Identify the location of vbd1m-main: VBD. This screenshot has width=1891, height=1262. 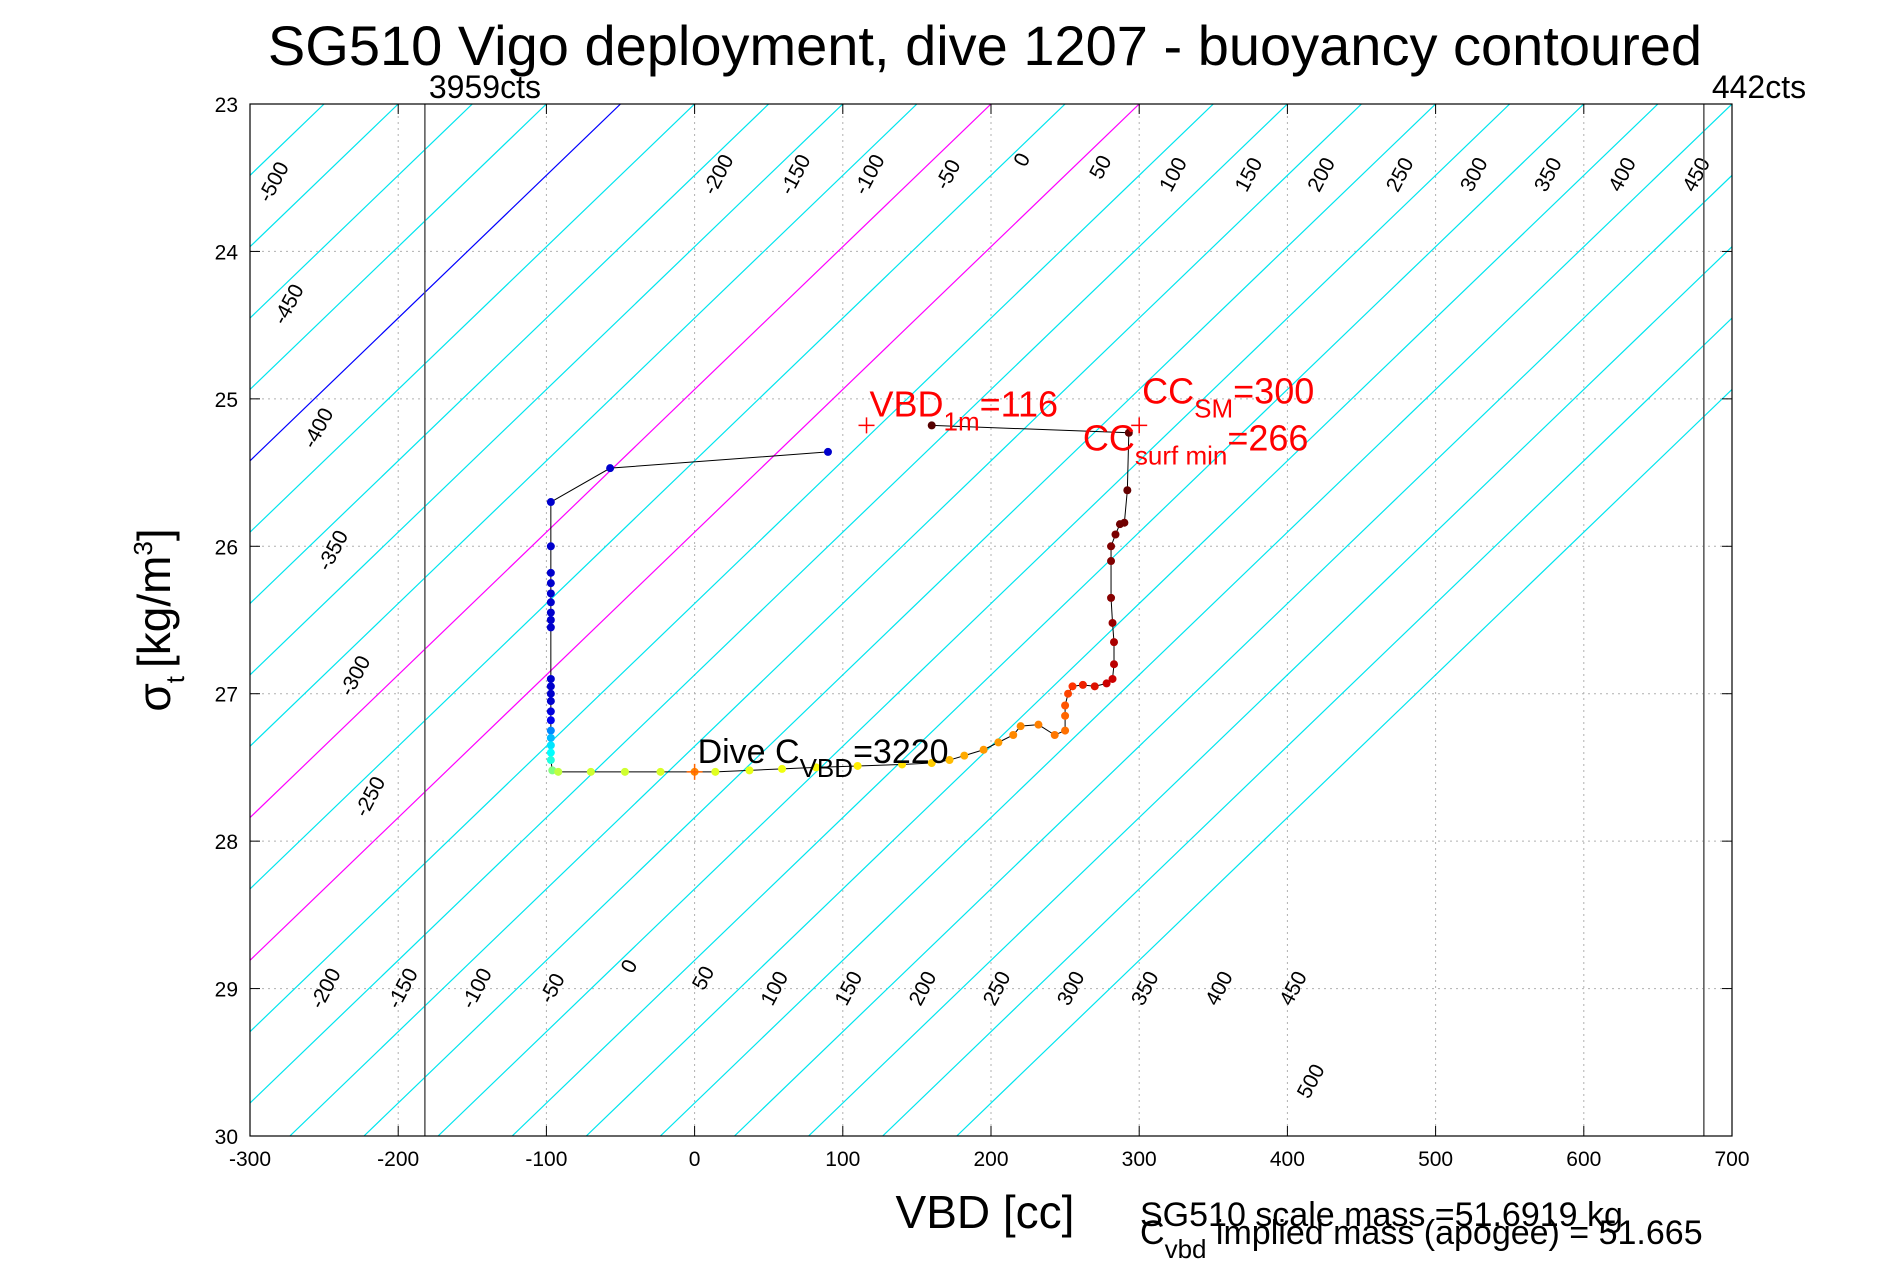
(906, 404).